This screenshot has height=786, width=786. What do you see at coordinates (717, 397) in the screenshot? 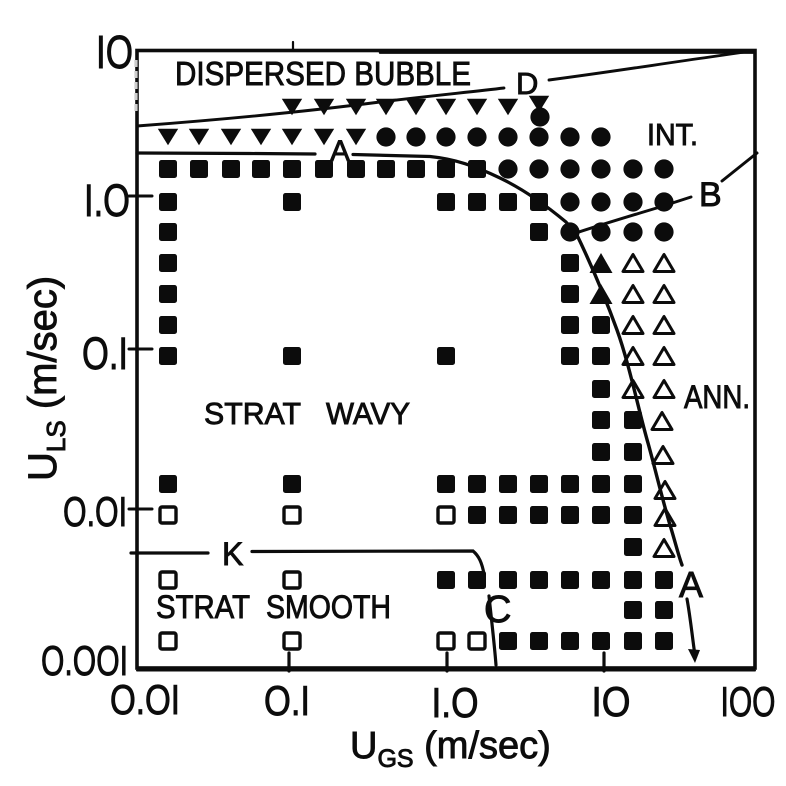
I see `svg-text: ANN.` at bounding box center [717, 397].